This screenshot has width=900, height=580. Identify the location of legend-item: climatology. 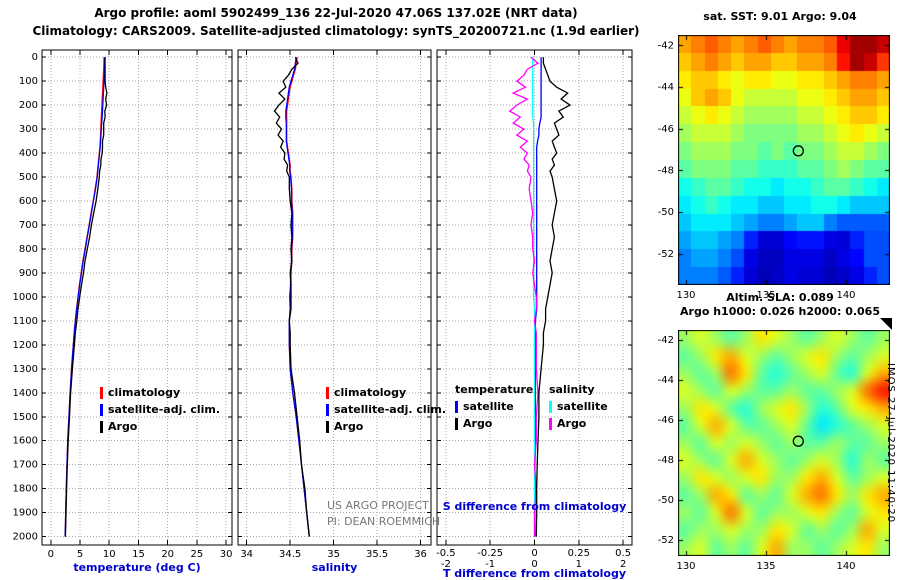
(160, 392).